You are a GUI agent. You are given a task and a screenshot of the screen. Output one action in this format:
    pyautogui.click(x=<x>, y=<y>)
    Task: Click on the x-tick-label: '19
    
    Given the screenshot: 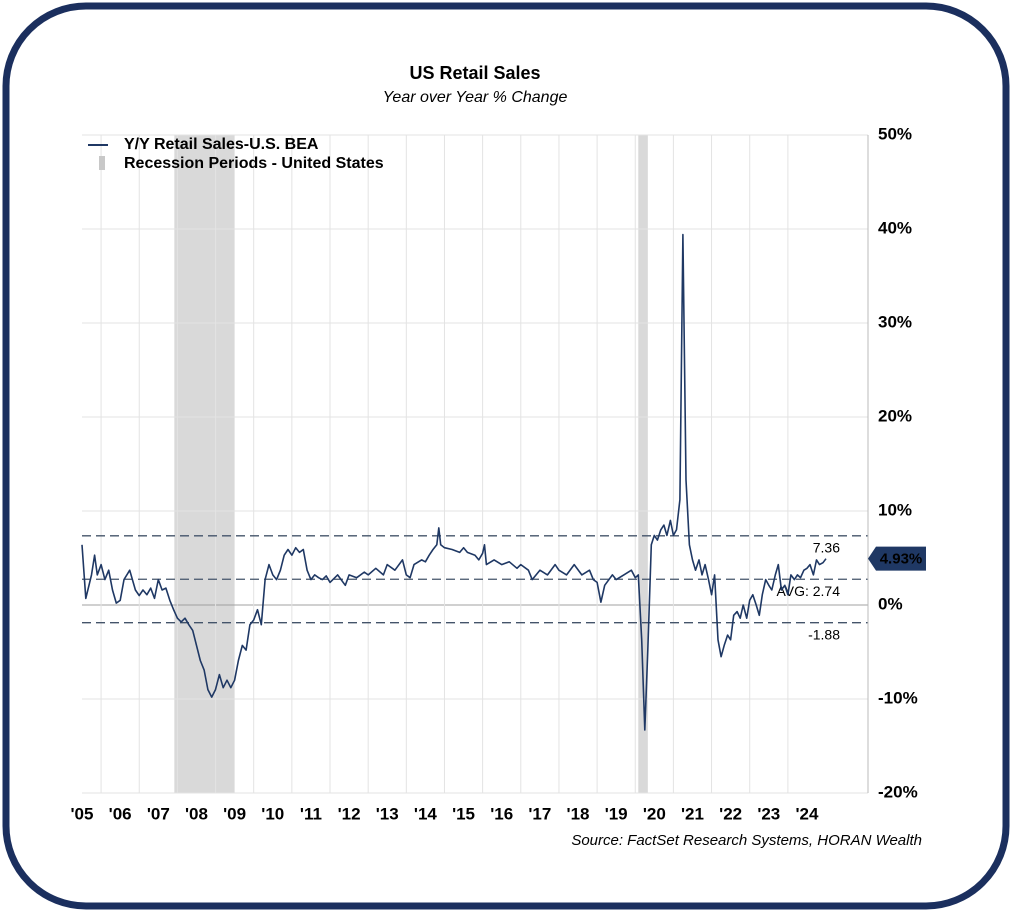 What is the action you would take?
    pyautogui.click(x=616, y=813)
    